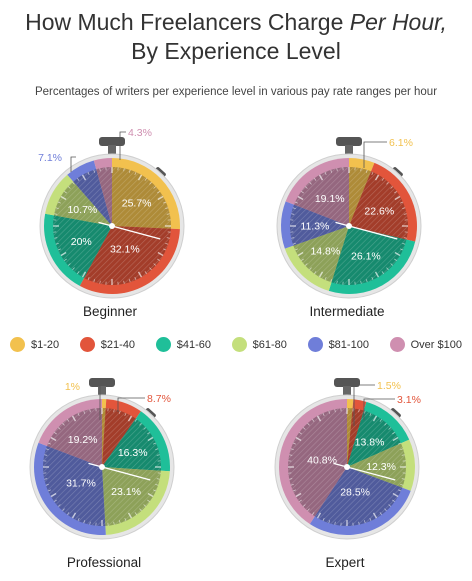 This screenshot has width=472, height=581. I want to click on stopwatch-chart-expert: 1.5% 3.1% 13.8% 12.3% 28.5% 40.8% Expert, so click(347, 474).